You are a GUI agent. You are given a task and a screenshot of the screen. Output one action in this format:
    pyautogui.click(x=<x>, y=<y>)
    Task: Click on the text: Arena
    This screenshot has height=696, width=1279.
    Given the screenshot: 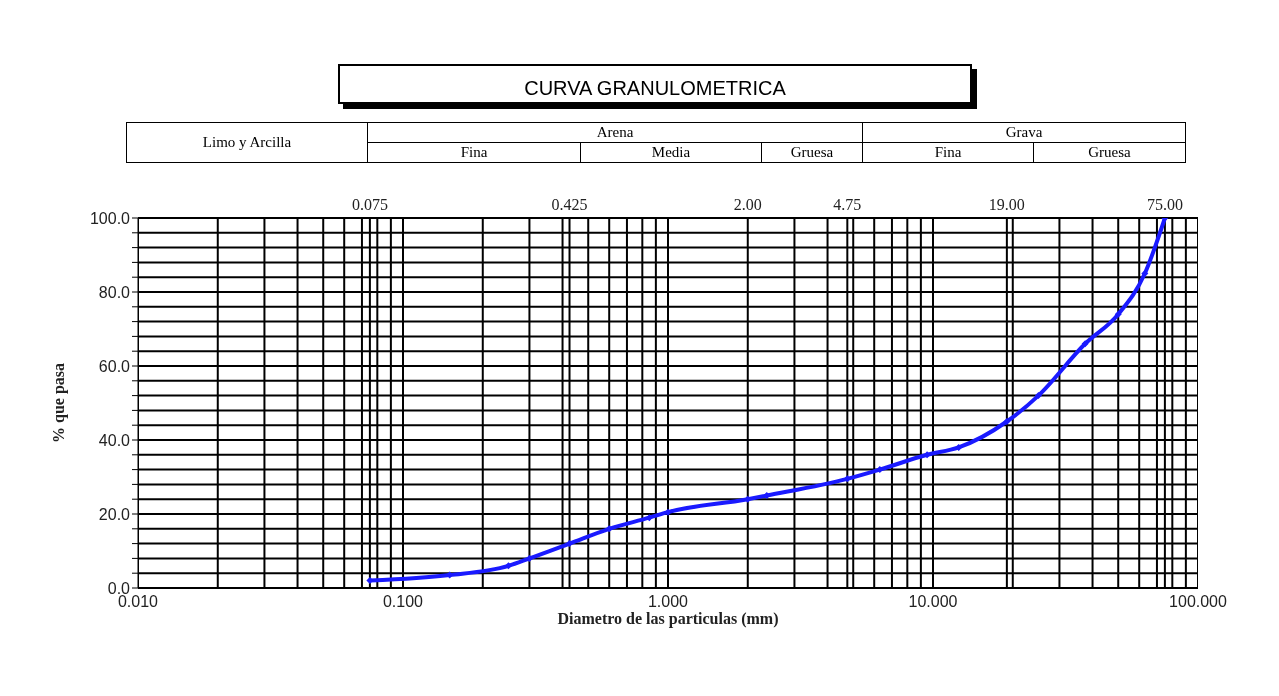 What is the action you would take?
    pyautogui.click(x=615, y=132)
    